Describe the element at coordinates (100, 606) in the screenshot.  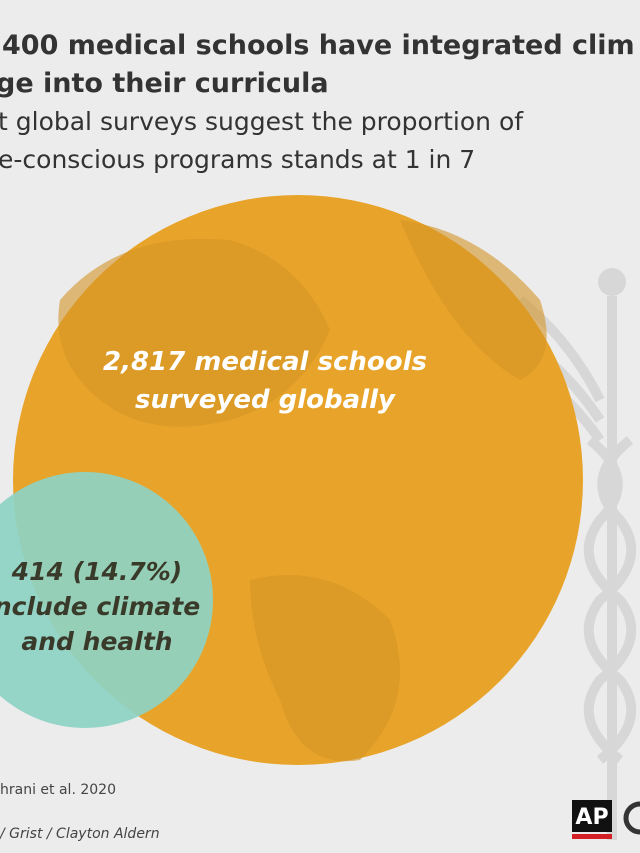
I see `inner-label: nclude climate` at that location.